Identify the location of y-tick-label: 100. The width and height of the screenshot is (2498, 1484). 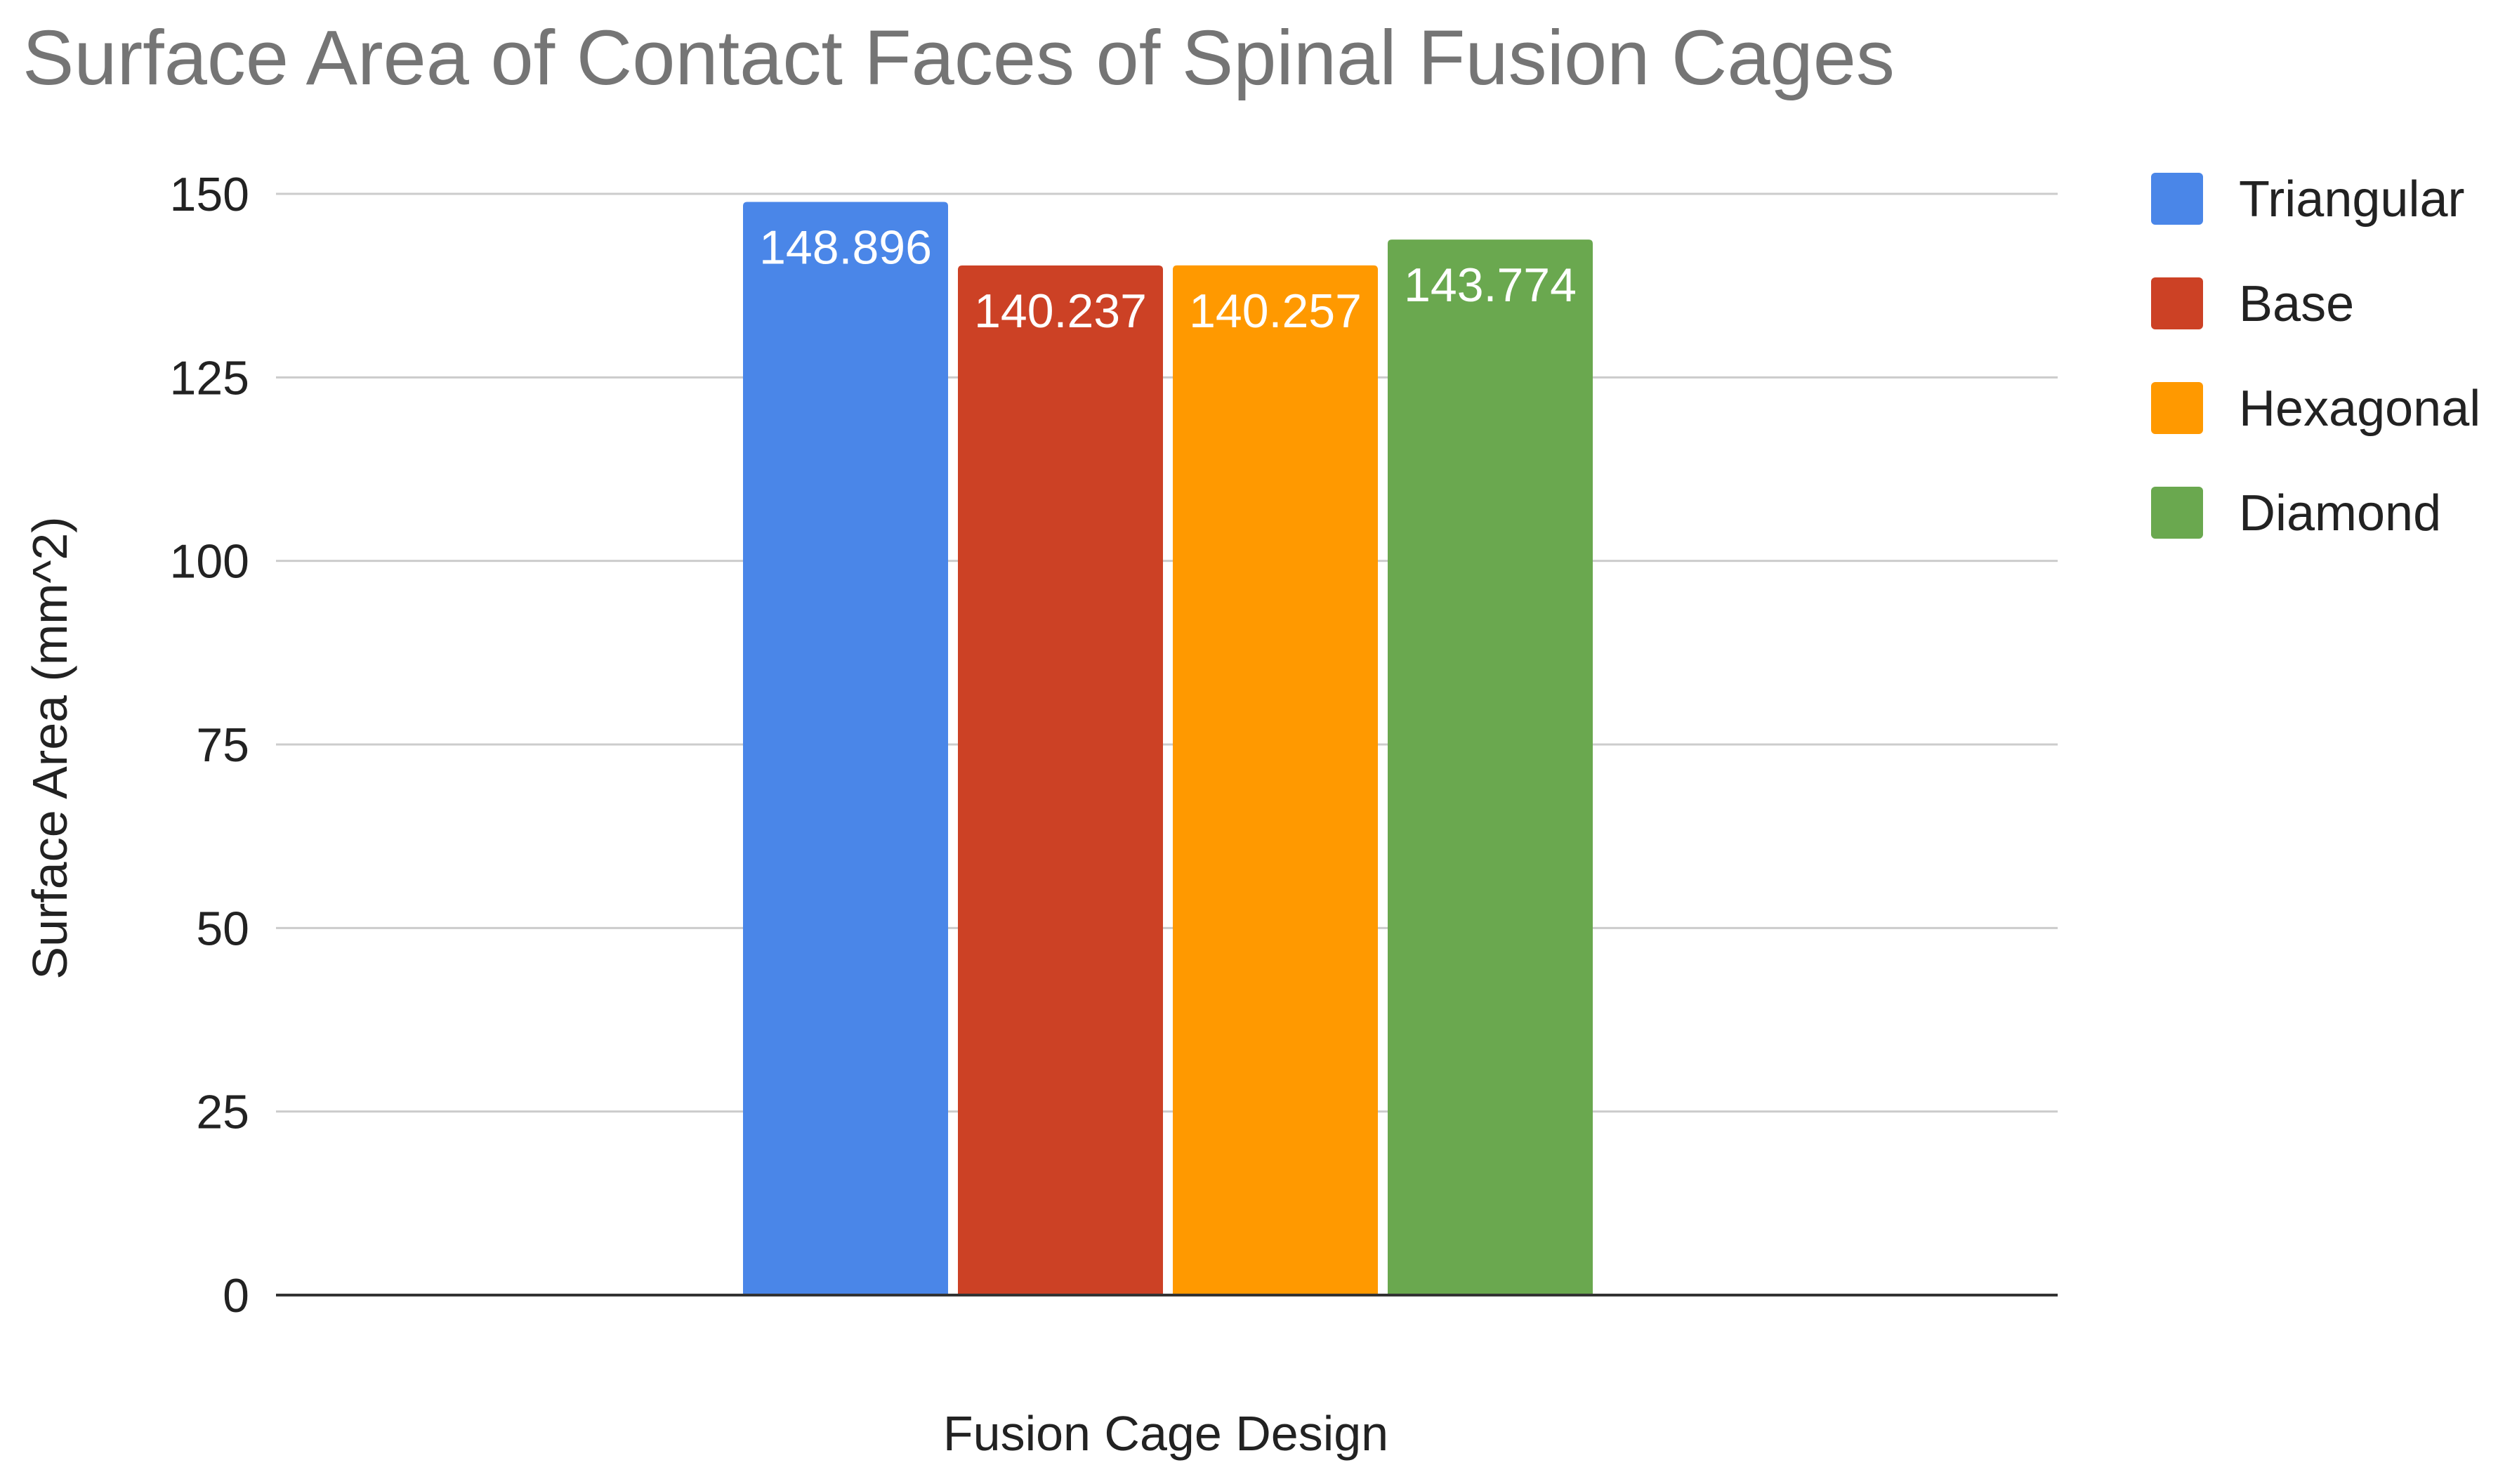
(210, 562).